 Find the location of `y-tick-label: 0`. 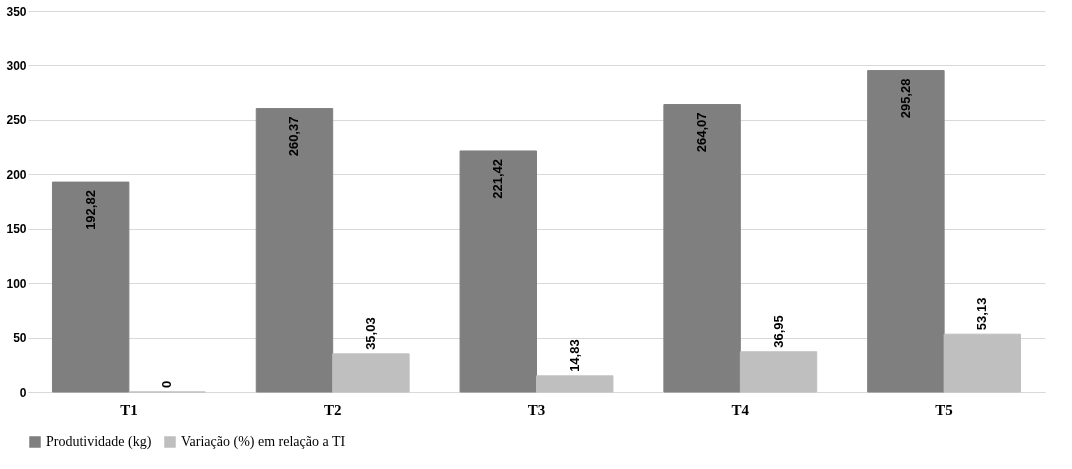

y-tick-label: 0 is located at coordinates (23, 392).